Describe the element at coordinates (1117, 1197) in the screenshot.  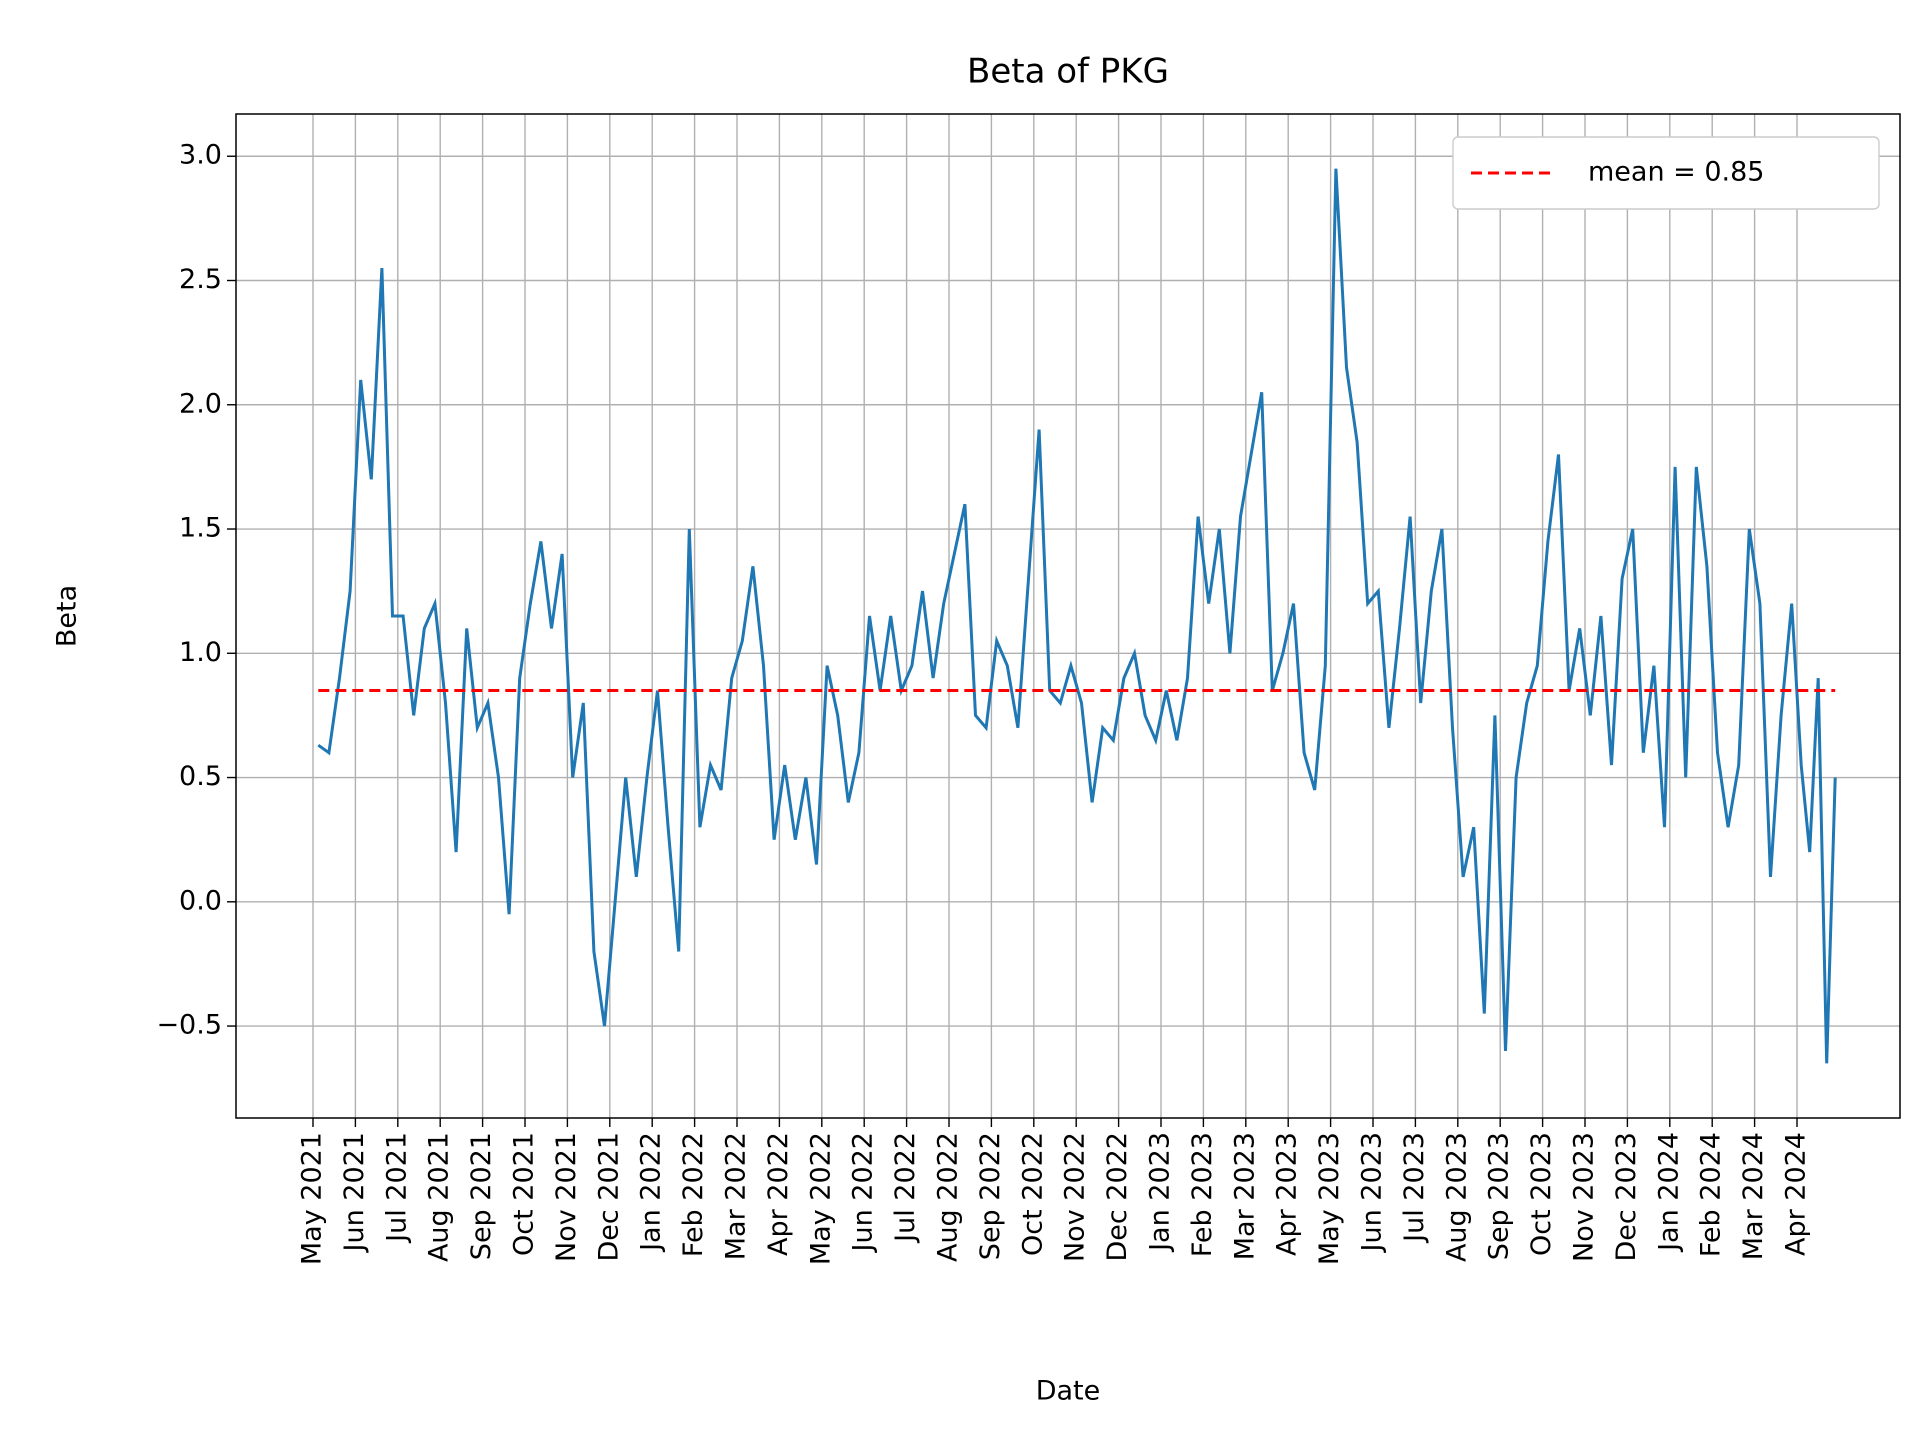
I see `x-tick-label: Dec 2022` at that location.